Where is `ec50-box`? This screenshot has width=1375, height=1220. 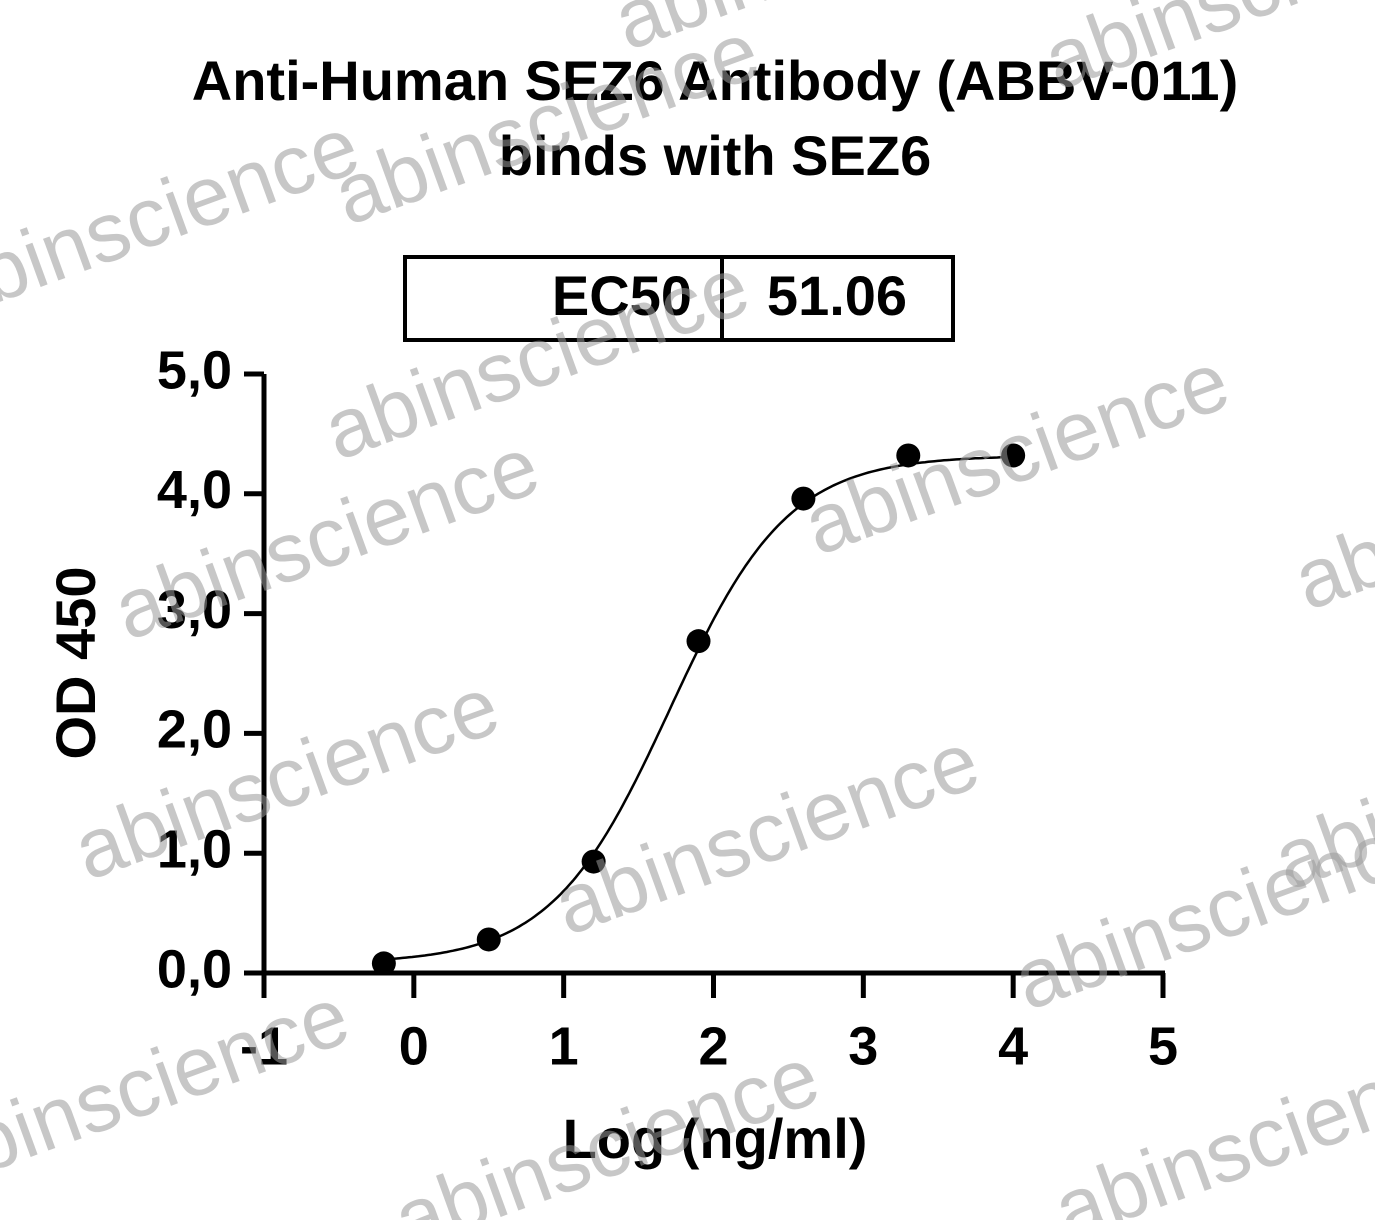 ec50-box is located at coordinates (679, 298).